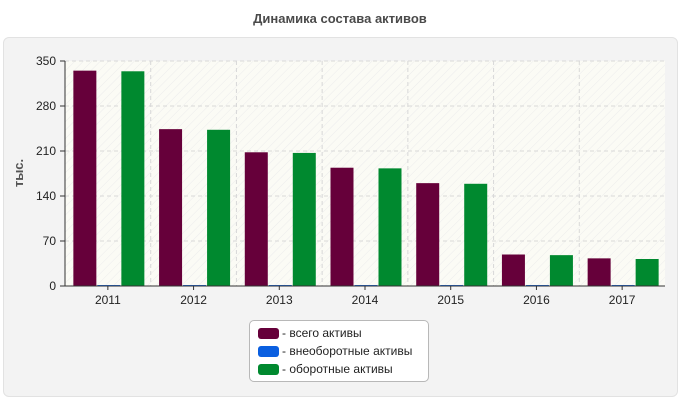 The width and height of the screenshot is (680, 400). What do you see at coordinates (450, 300) in the screenshot?
I see `x-tick-label: 2015` at bounding box center [450, 300].